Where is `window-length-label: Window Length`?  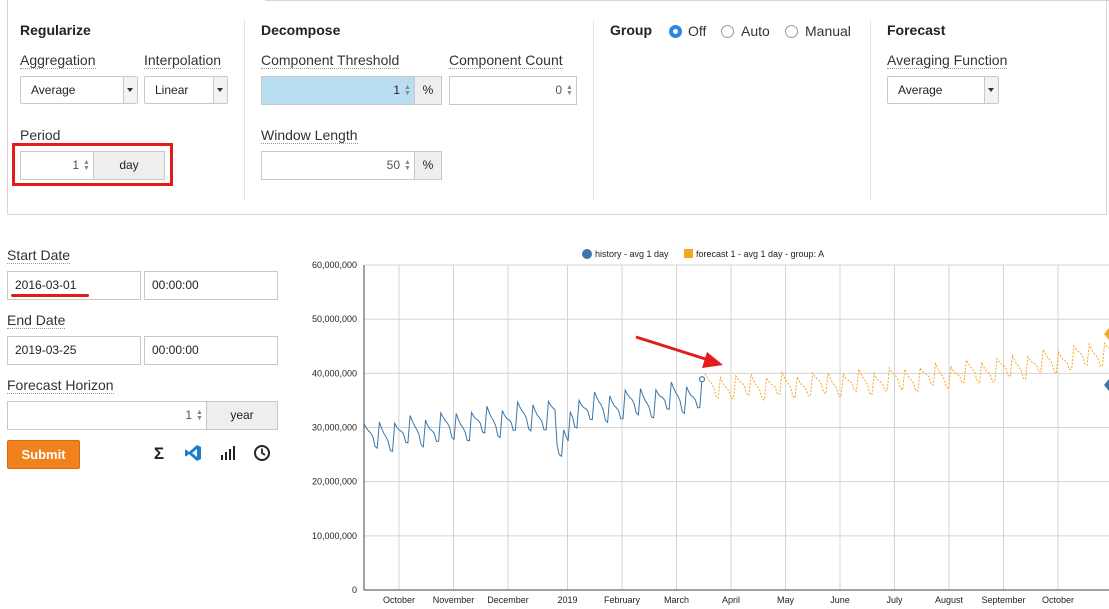 window-length-label: Window Length is located at coordinates (309, 135).